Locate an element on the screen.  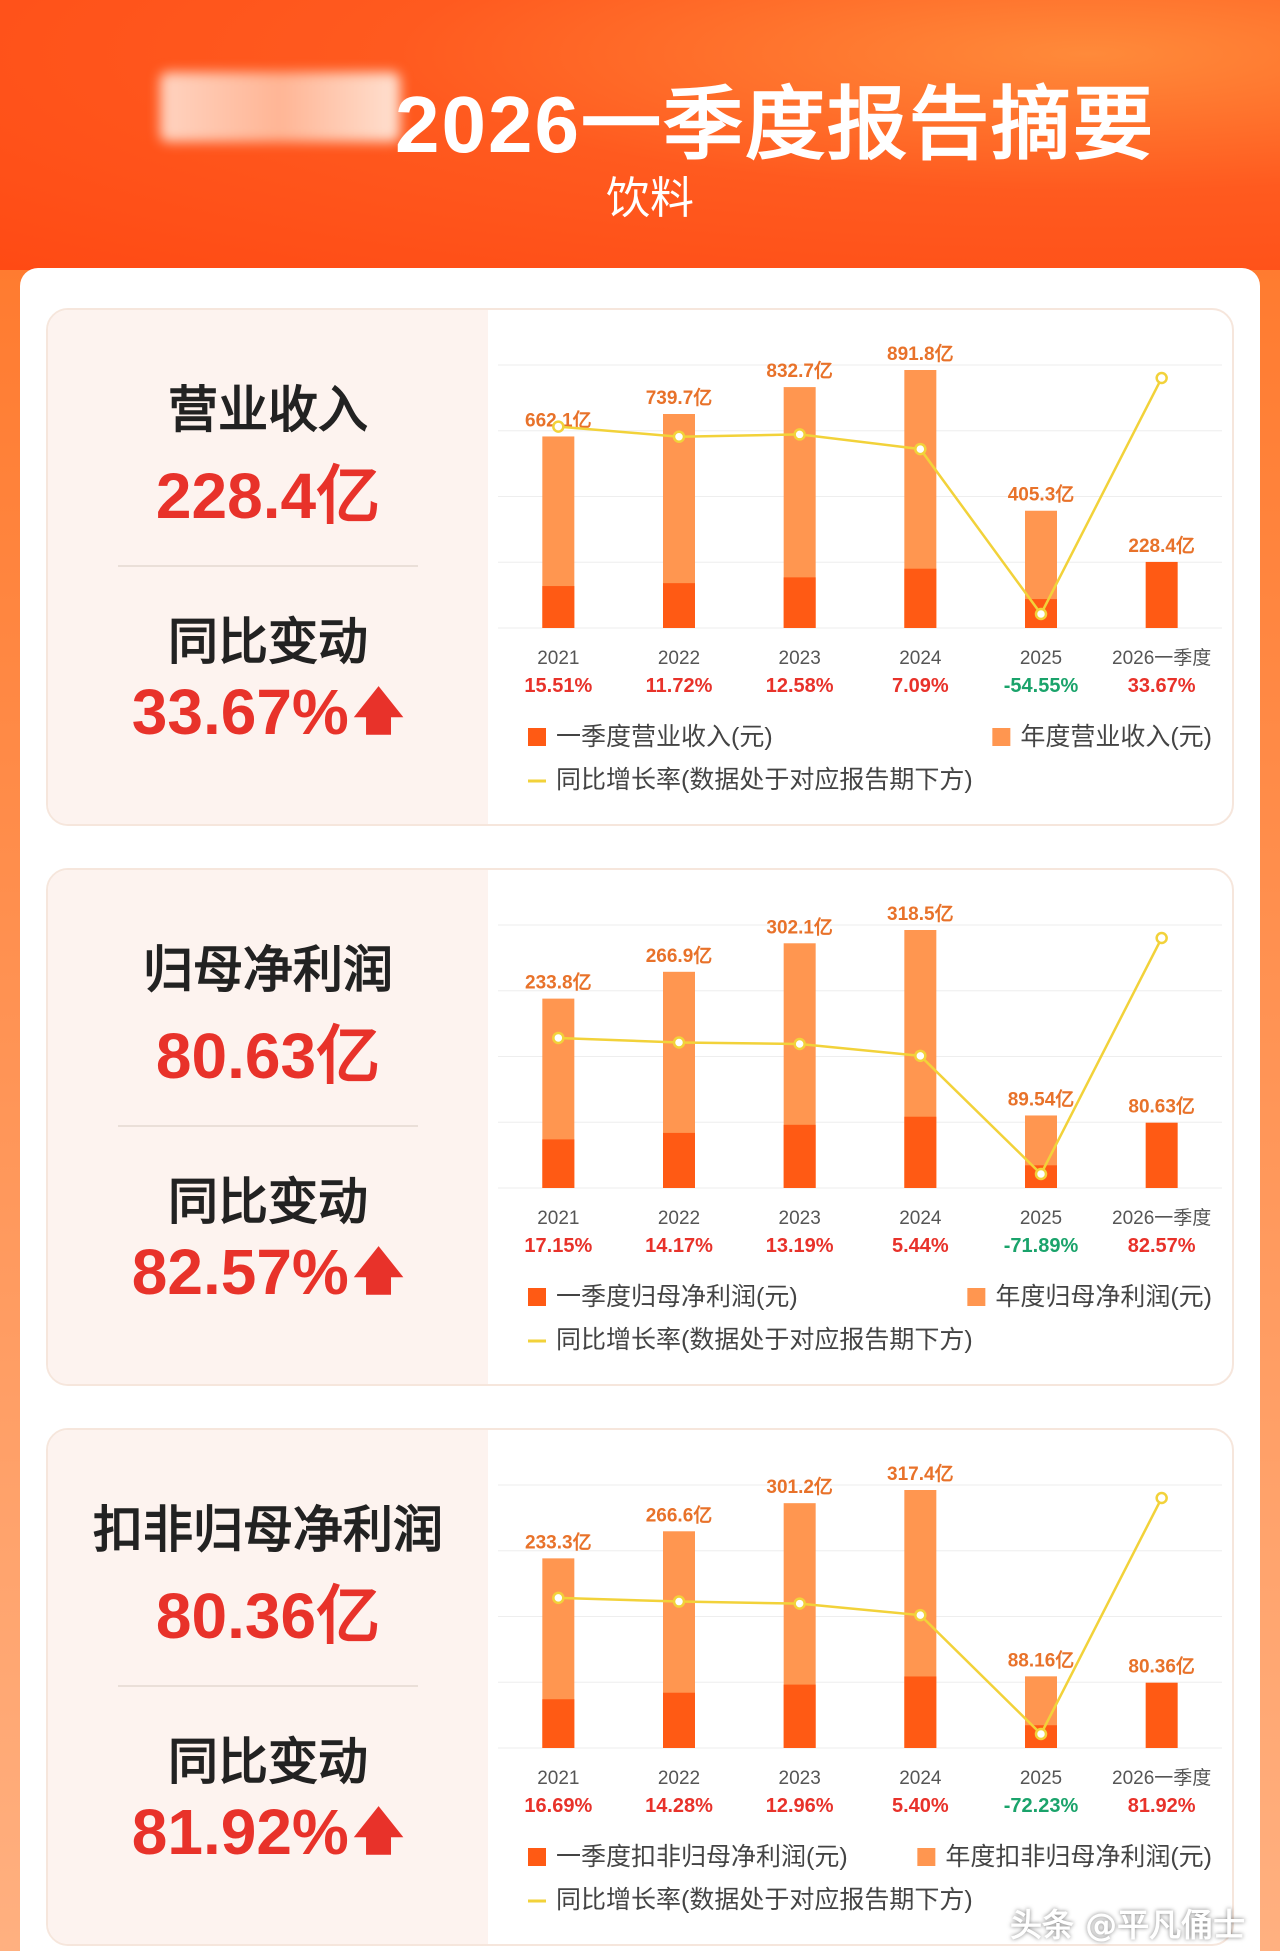
yoy-value: 33.67% is located at coordinates (240, 712).